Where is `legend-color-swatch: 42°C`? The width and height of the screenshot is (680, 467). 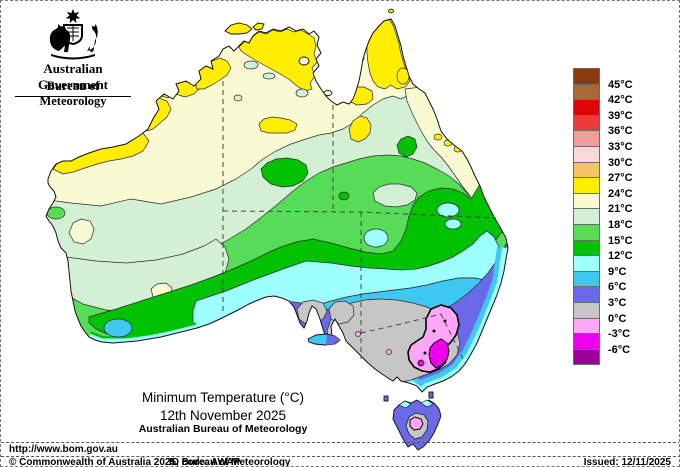
legend-color-swatch: 42°C is located at coordinates (603, 94).